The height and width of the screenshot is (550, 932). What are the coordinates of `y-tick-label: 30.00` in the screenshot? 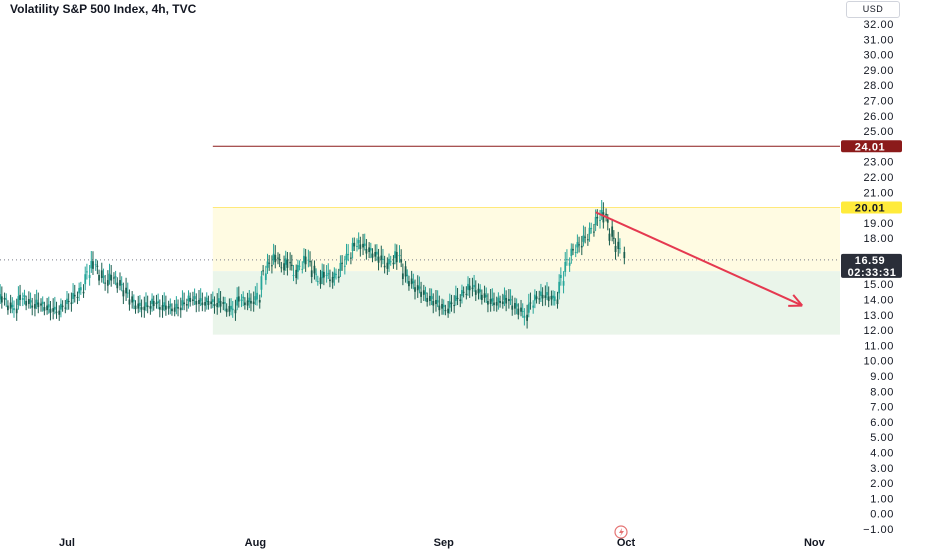 It's located at (878, 56).